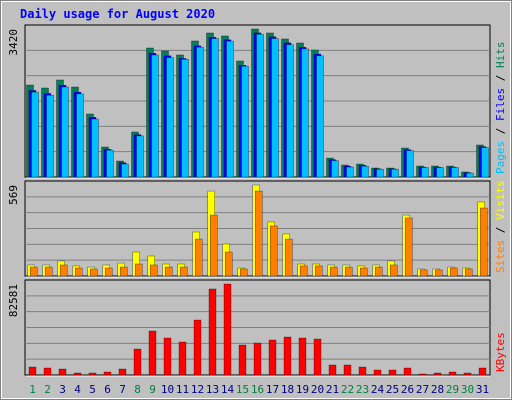 The image size is (512, 400). What do you see at coordinates (362, 389) in the screenshot?
I see `x-tick-label: 23` at bounding box center [362, 389].